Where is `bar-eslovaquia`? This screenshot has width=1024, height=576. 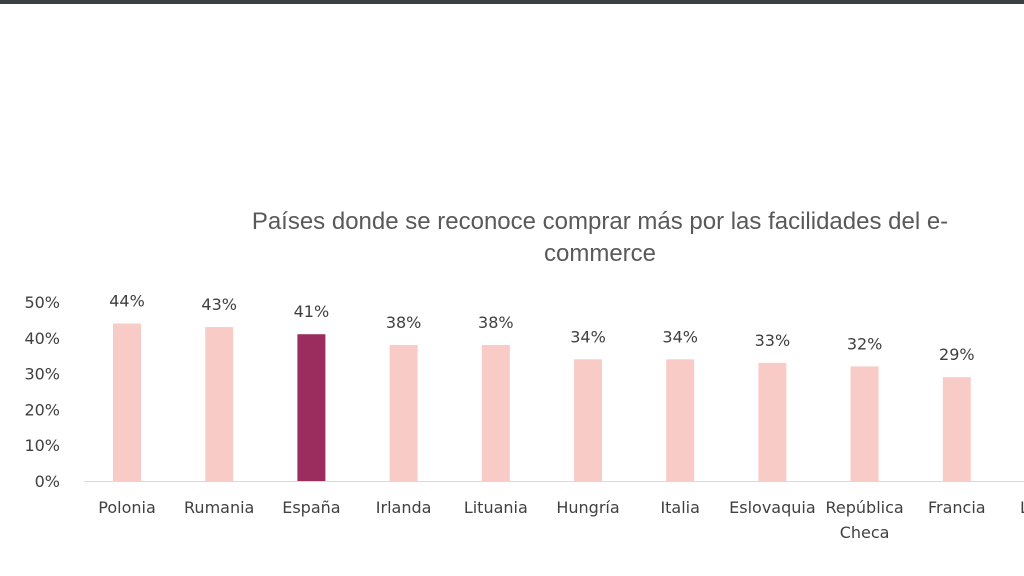 bar-eslovaquia is located at coordinates (772, 421).